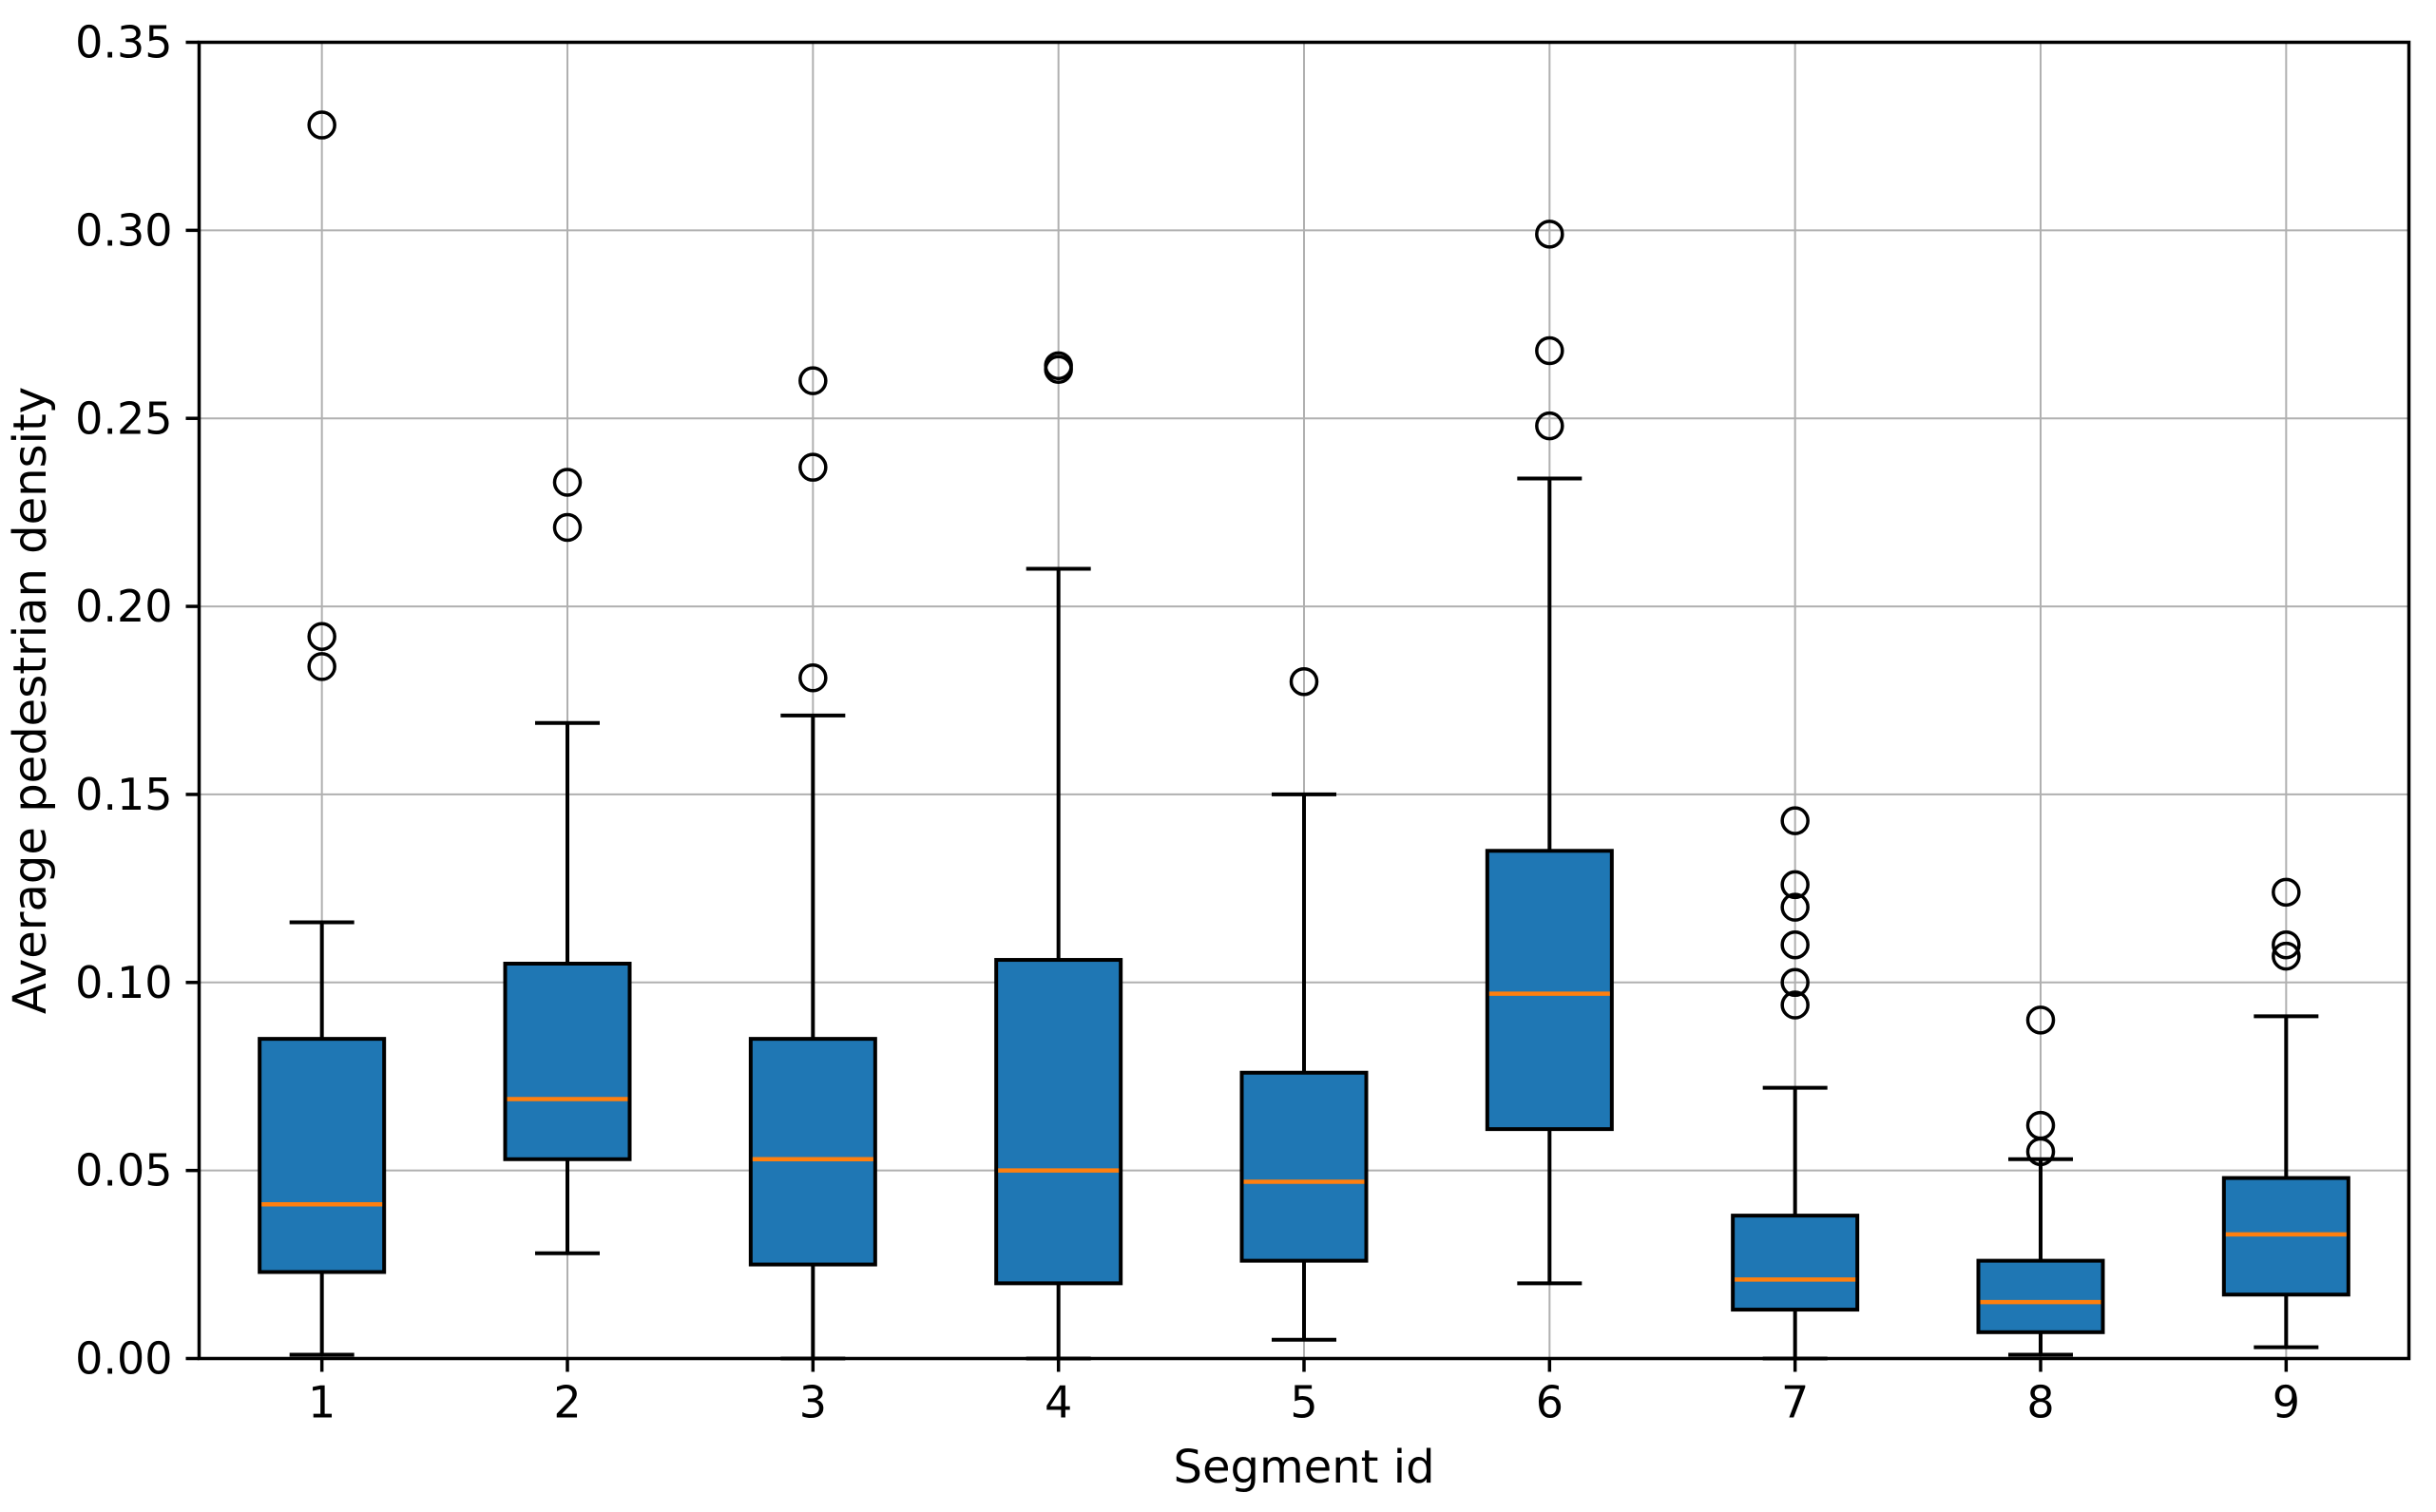  What do you see at coordinates (30, 700) in the screenshot?
I see `y-axis-label: Average pedestrian density` at bounding box center [30, 700].